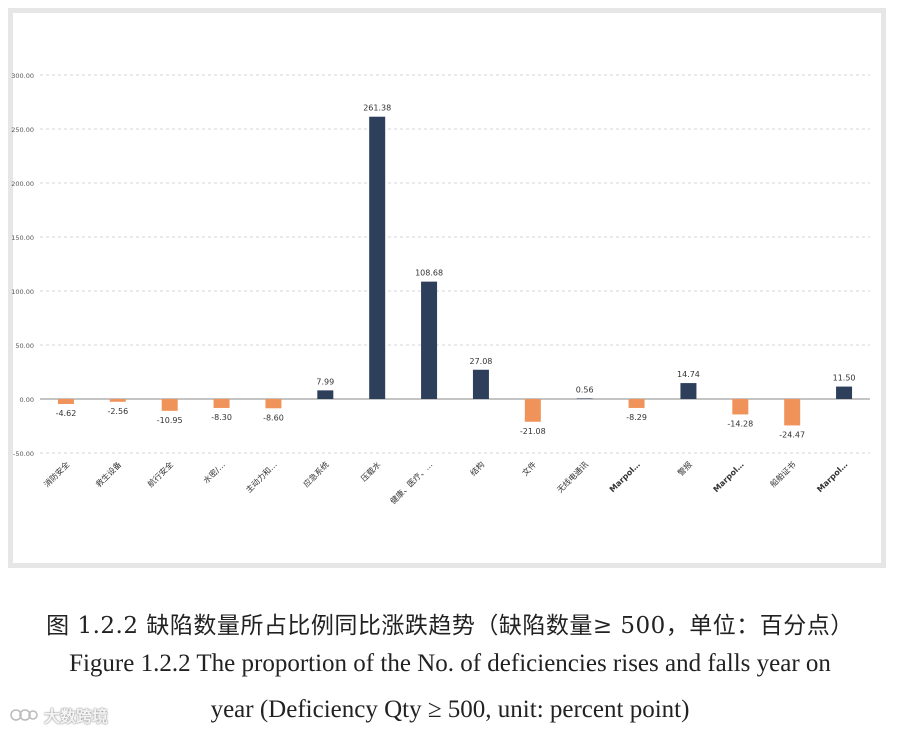  Describe the element at coordinates (109, 474) in the screenshot. I see `x-tick-label: 救生设备` at that location.